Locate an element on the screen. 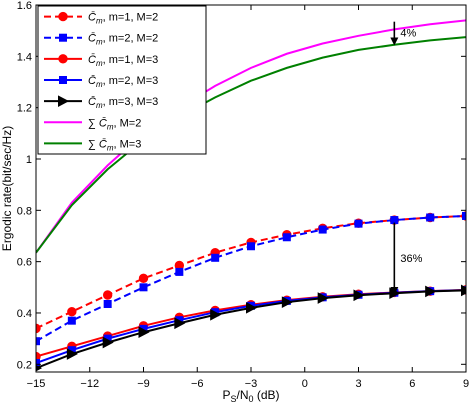 The width and height of the screenshot is (474, 409). legend-entry: C̄m, m=1, M=3 is located at coordinates (101, 60).